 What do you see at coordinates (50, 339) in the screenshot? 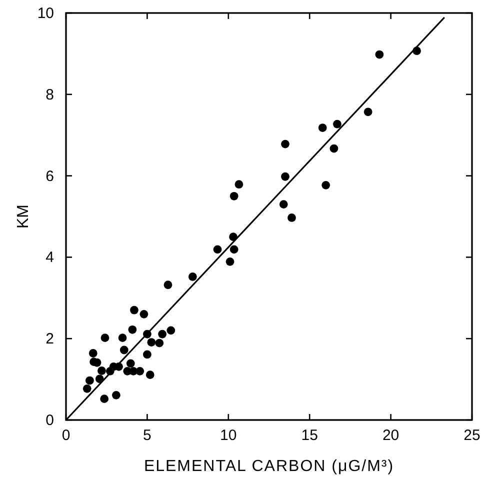
I see `y-tick-label: 2` at bounding box center [50, 339].